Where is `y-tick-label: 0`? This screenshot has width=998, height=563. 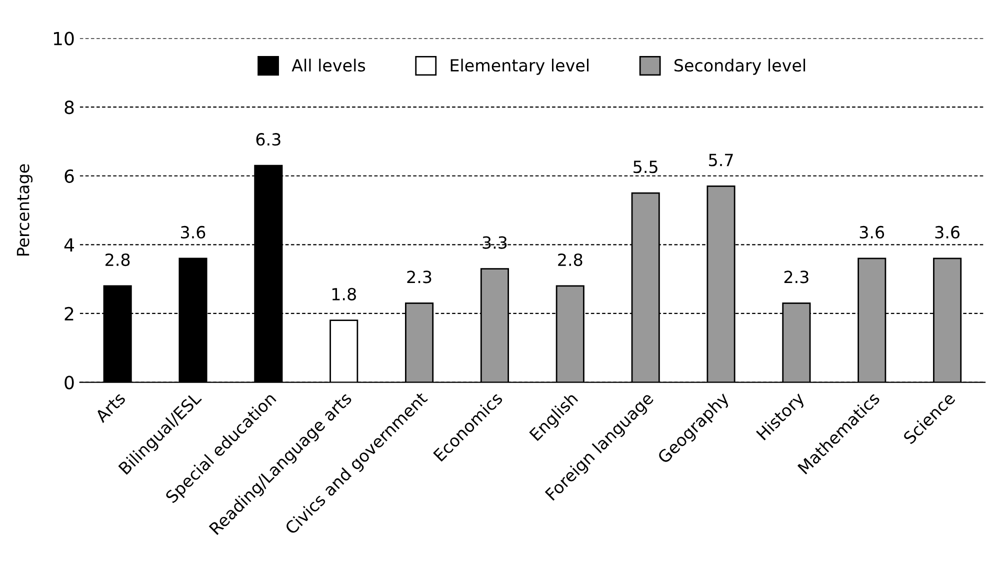
y-tick-label: 0 is located at coordinates (69, 383).